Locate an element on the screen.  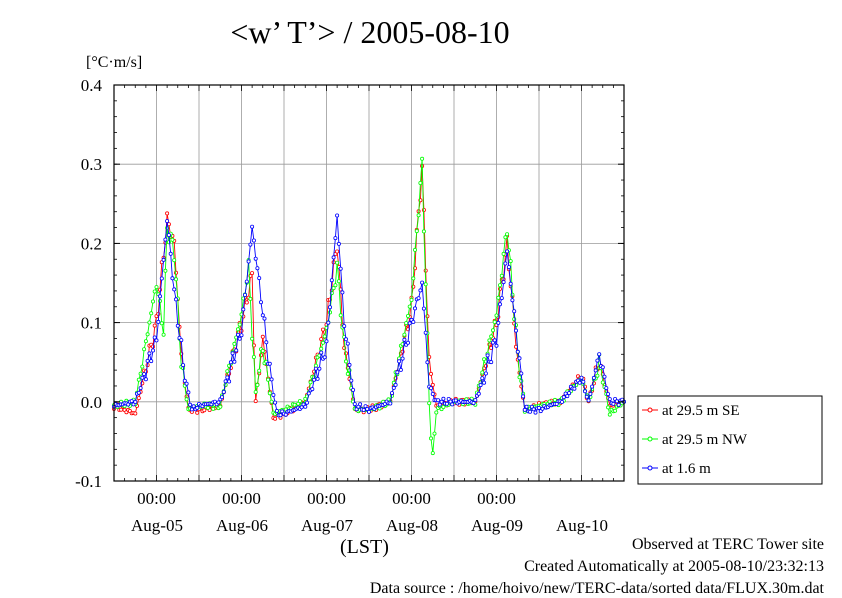
x-date-label: Aug-09 is located at coordinates (497, 525).